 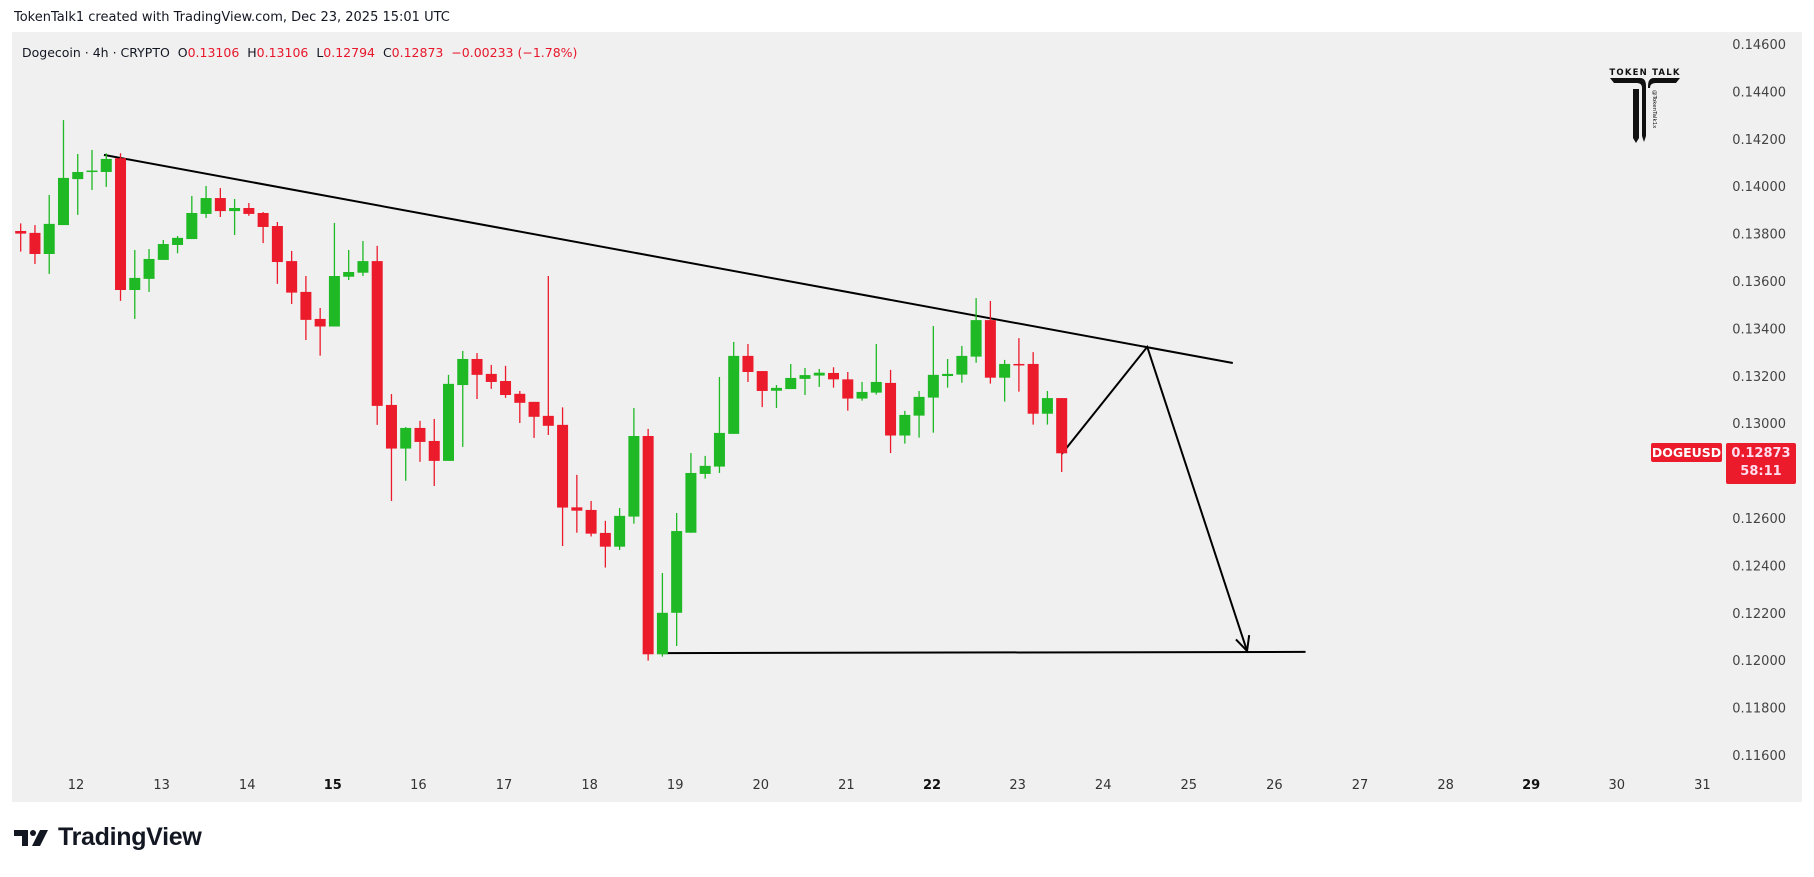 What do you see at coordinates (1759, 377) in the screenshot?
I see `price-tick-label: 0.13200` at bounding box center [1759, 377].